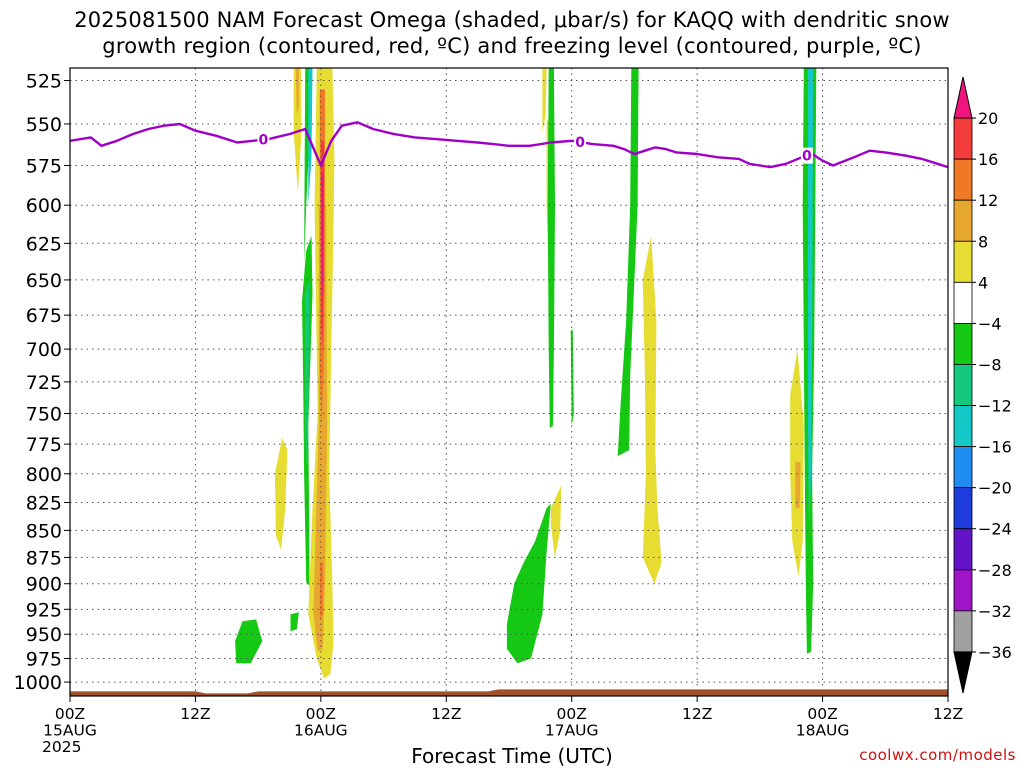  I want to click on x-tick-label-0-3: 2025, so click(61, 747).